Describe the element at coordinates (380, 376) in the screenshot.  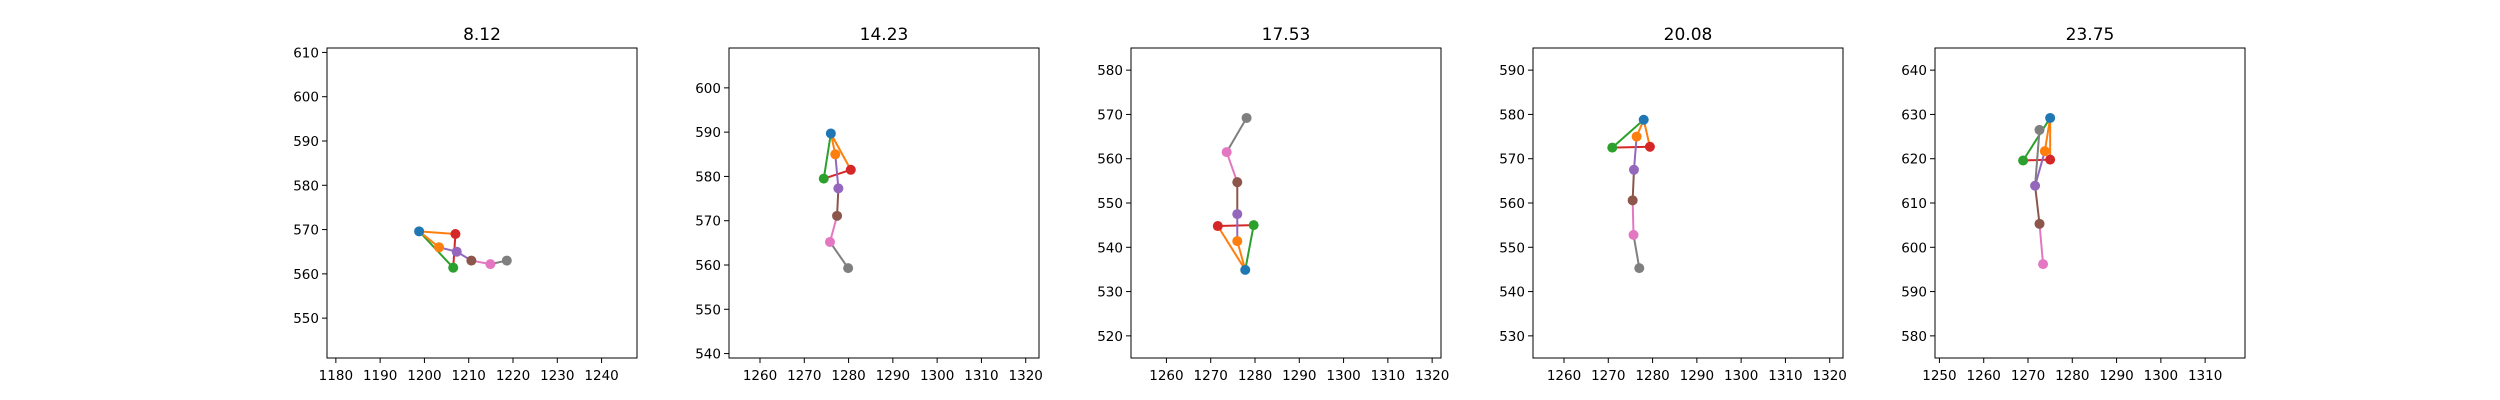
I see `x-tick-label: 1190` at that location.